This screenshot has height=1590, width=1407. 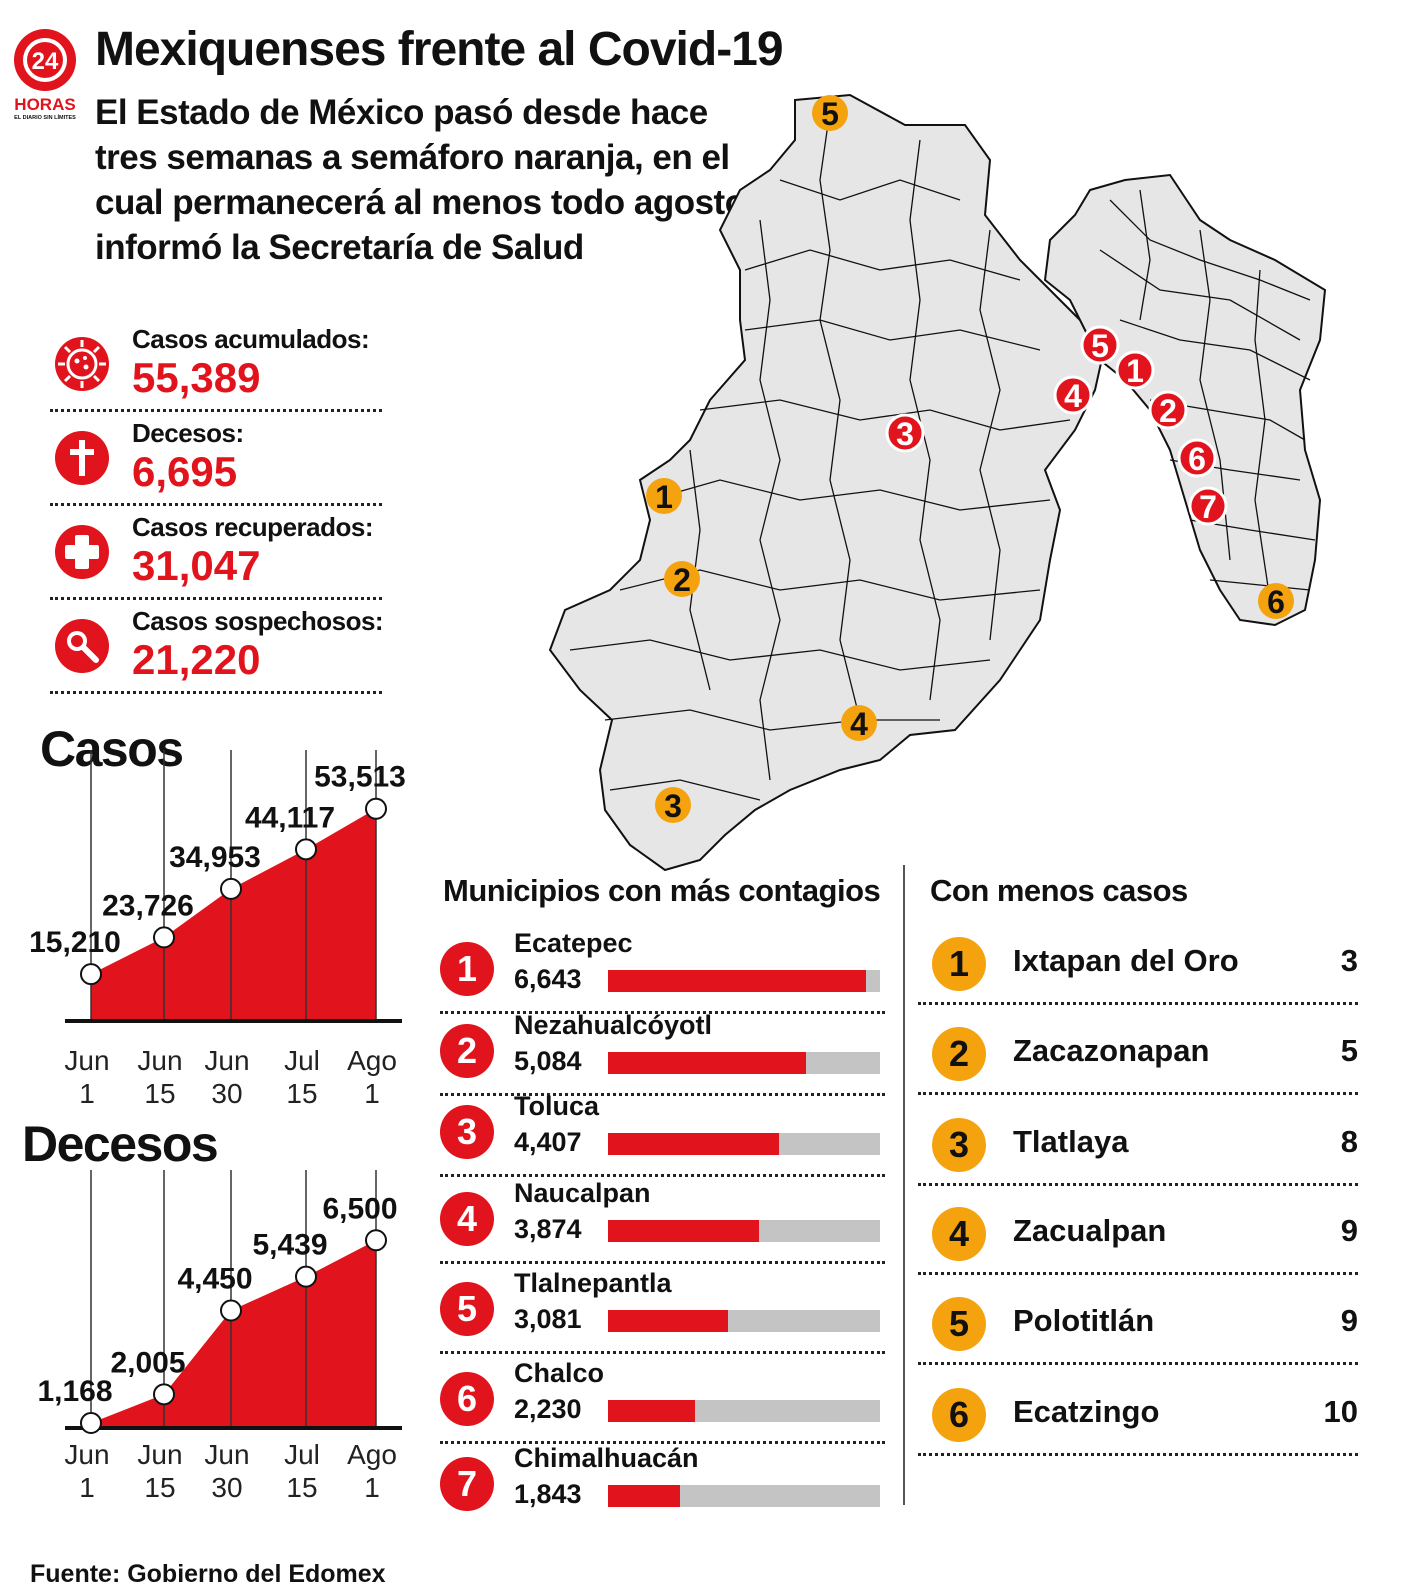 I want to click on municipality-cases: 1,843, so click(x=548, y=1494).